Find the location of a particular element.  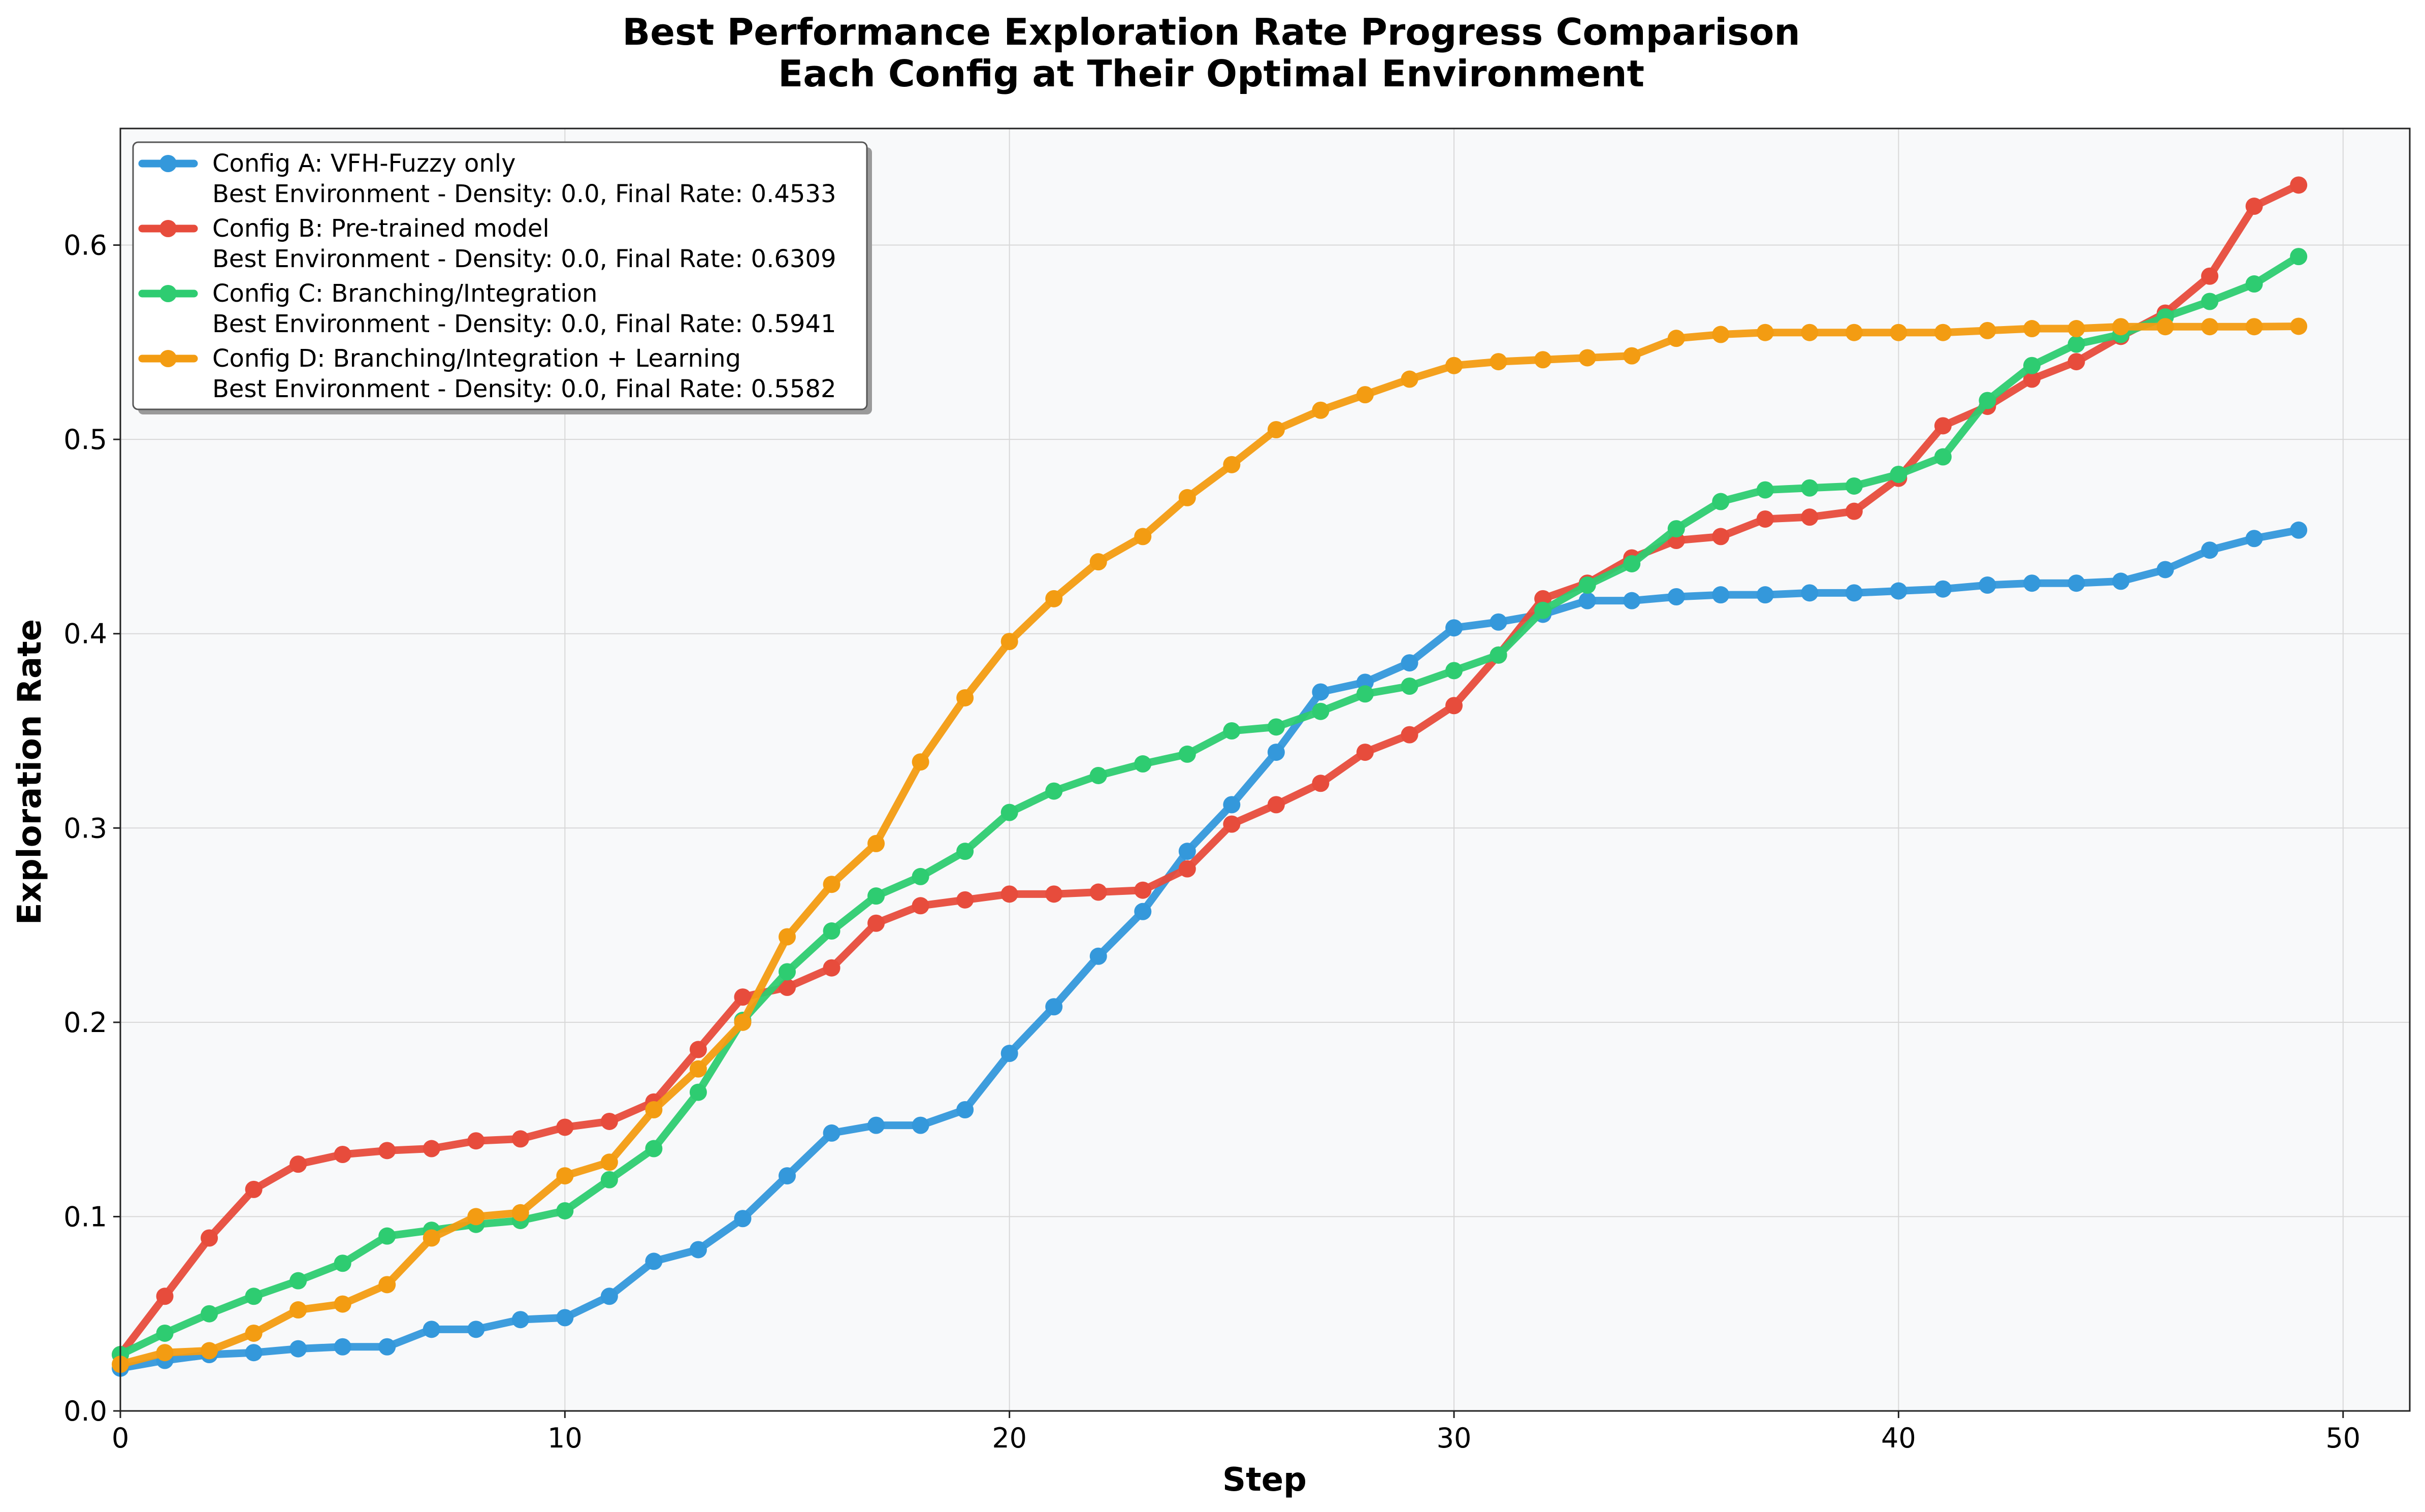

y-tick-label: 0.3 is located at coordinates (85, 828).